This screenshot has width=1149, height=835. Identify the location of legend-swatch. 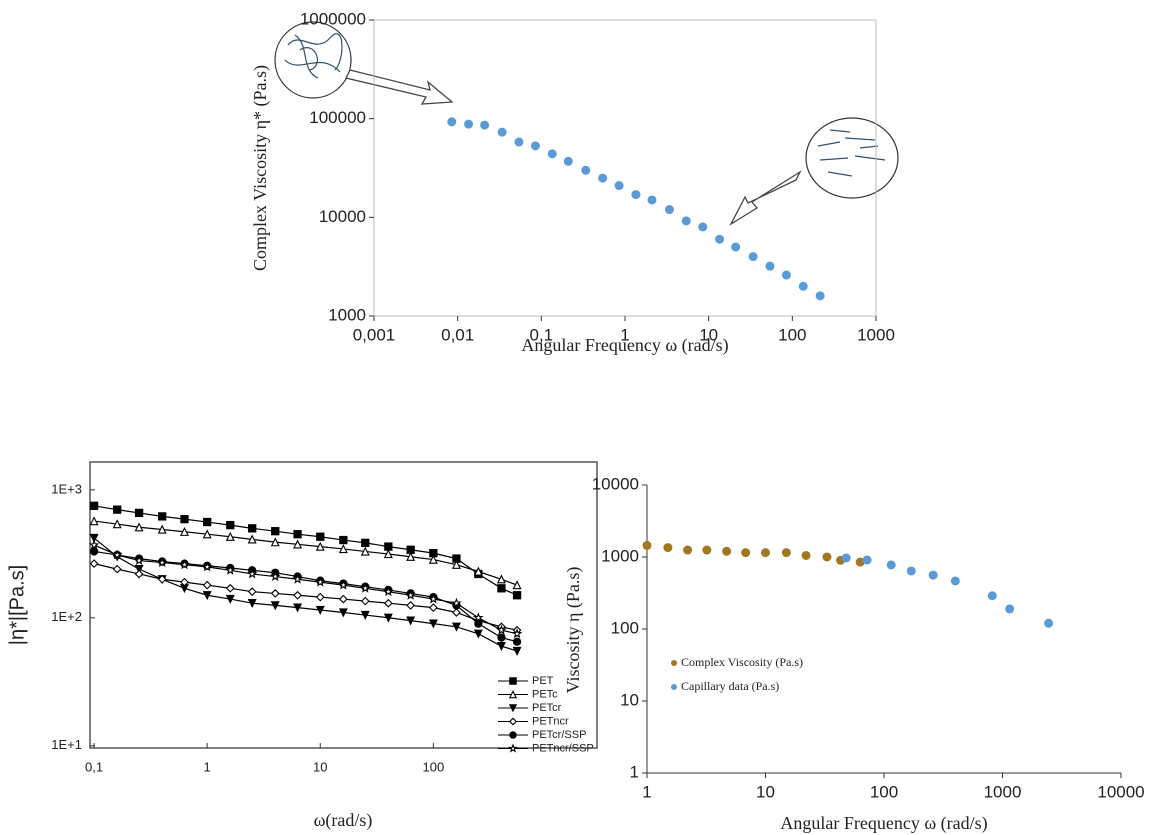
(674, 687).